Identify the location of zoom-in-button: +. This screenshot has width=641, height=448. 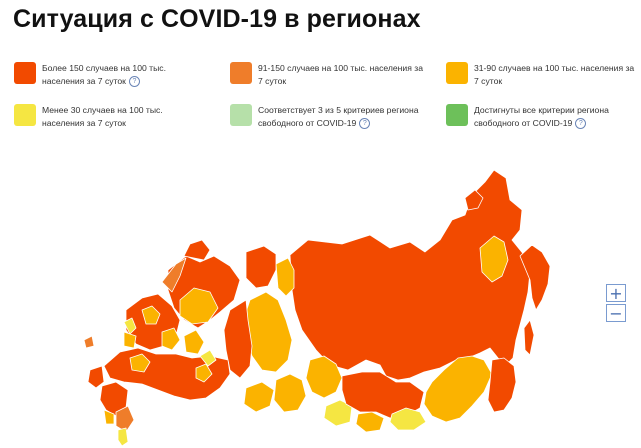
(616, 293).